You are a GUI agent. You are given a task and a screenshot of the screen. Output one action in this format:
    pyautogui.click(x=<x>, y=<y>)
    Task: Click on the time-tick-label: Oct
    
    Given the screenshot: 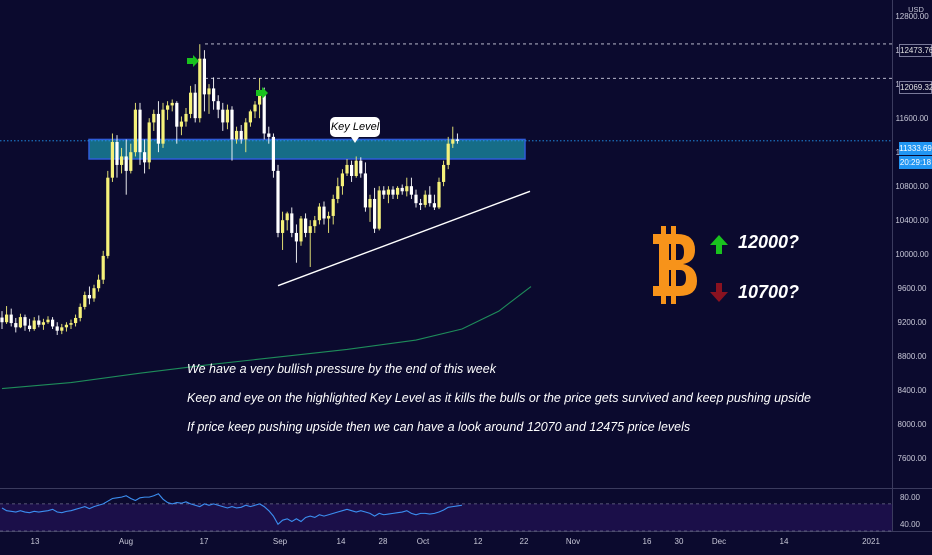 What is the action you would take?
    pyautogui.click(x=423, y=541)
    